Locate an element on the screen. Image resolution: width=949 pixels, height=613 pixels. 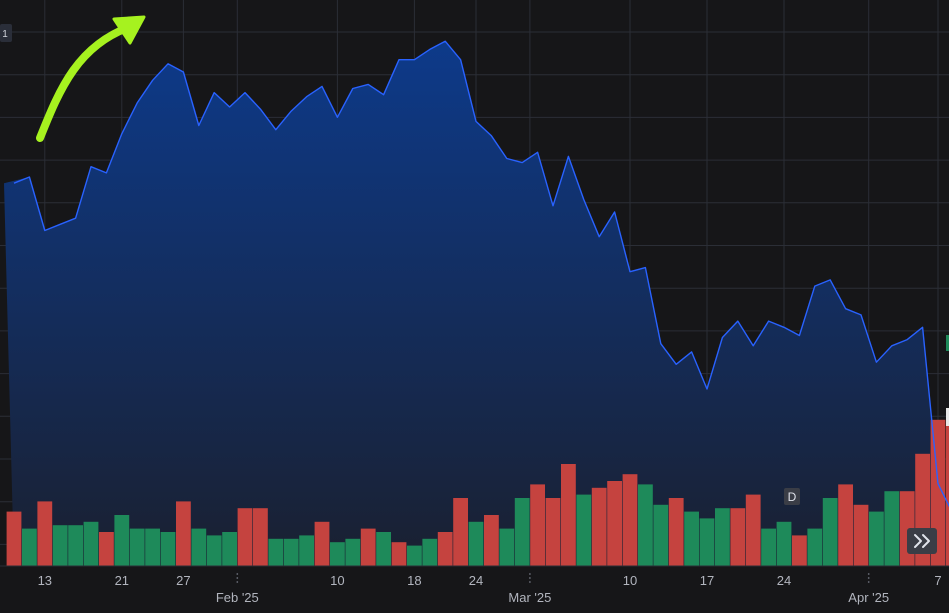
dividend-marker-label: D is located at coordinates (792, 497).